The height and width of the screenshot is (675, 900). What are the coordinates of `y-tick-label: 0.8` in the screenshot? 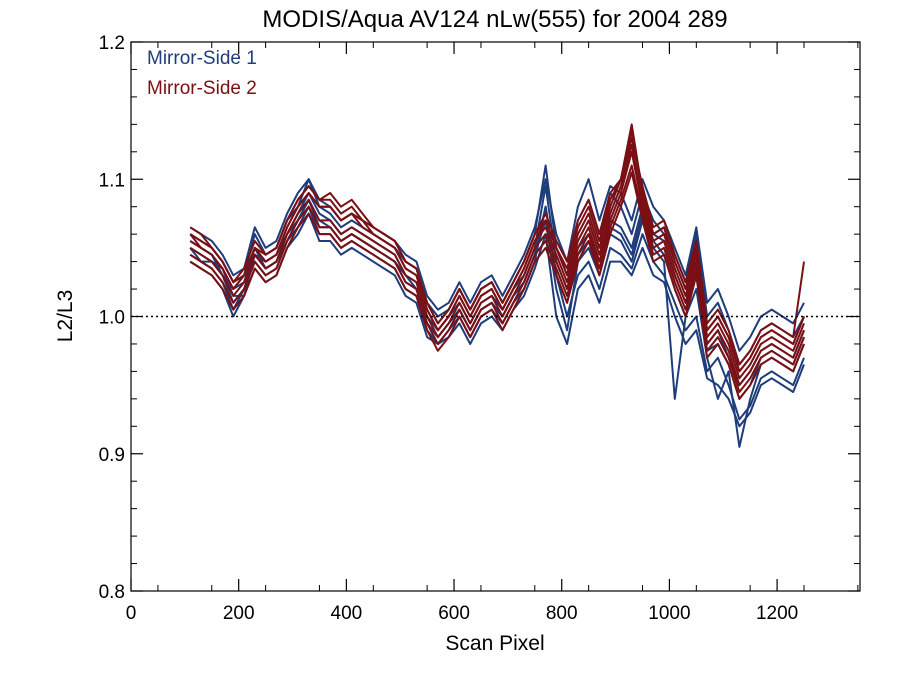 It's located at (112, 592).